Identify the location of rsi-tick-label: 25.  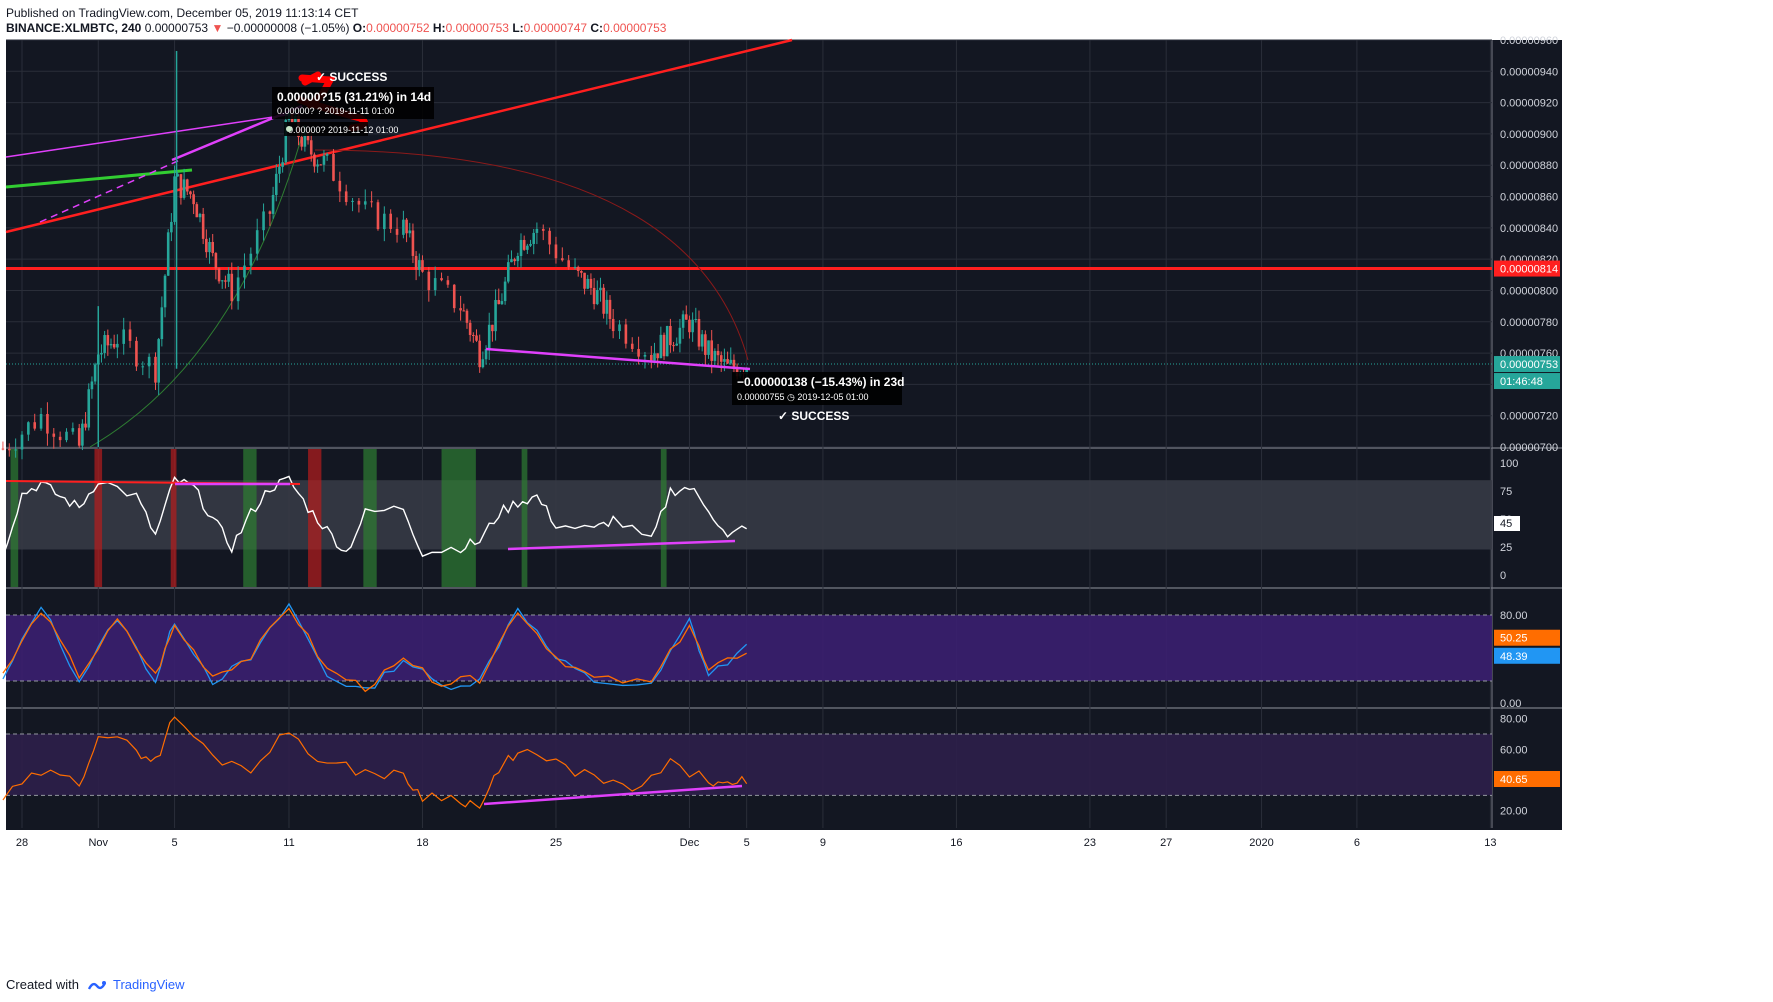
(1506, 548).